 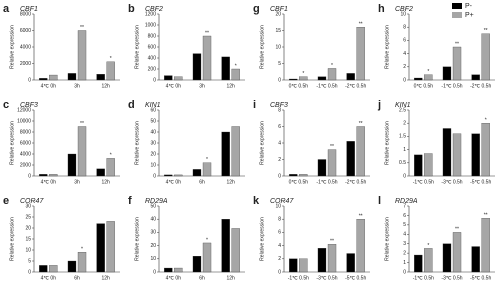 I want to click on legend-label: P-, so click(x=469, y=6).